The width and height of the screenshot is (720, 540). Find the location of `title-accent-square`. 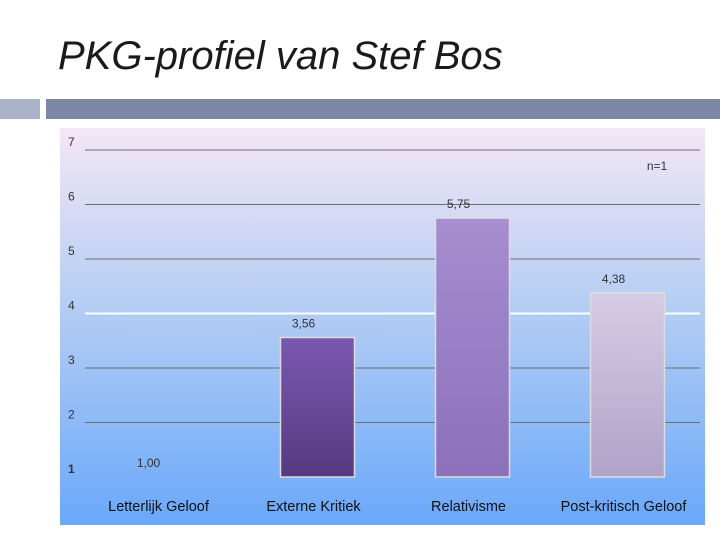

title-accent-square is located at coordinates (20, 109).